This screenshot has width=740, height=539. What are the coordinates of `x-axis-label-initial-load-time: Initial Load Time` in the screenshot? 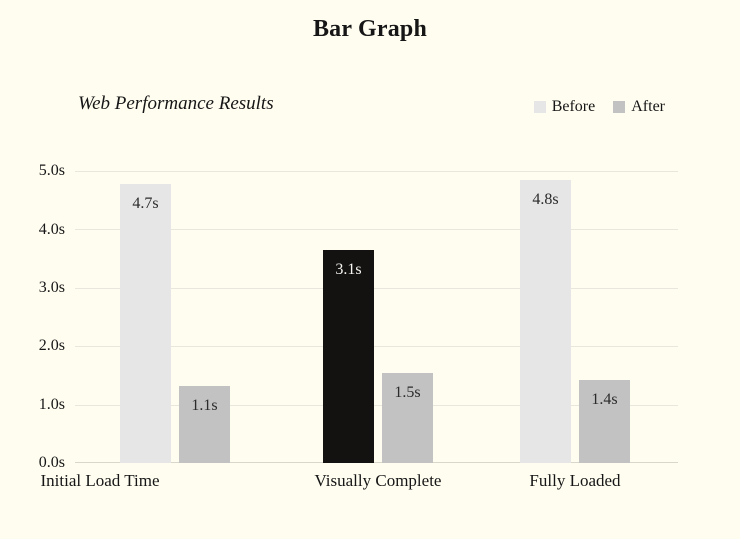 It's located at (100, 480).